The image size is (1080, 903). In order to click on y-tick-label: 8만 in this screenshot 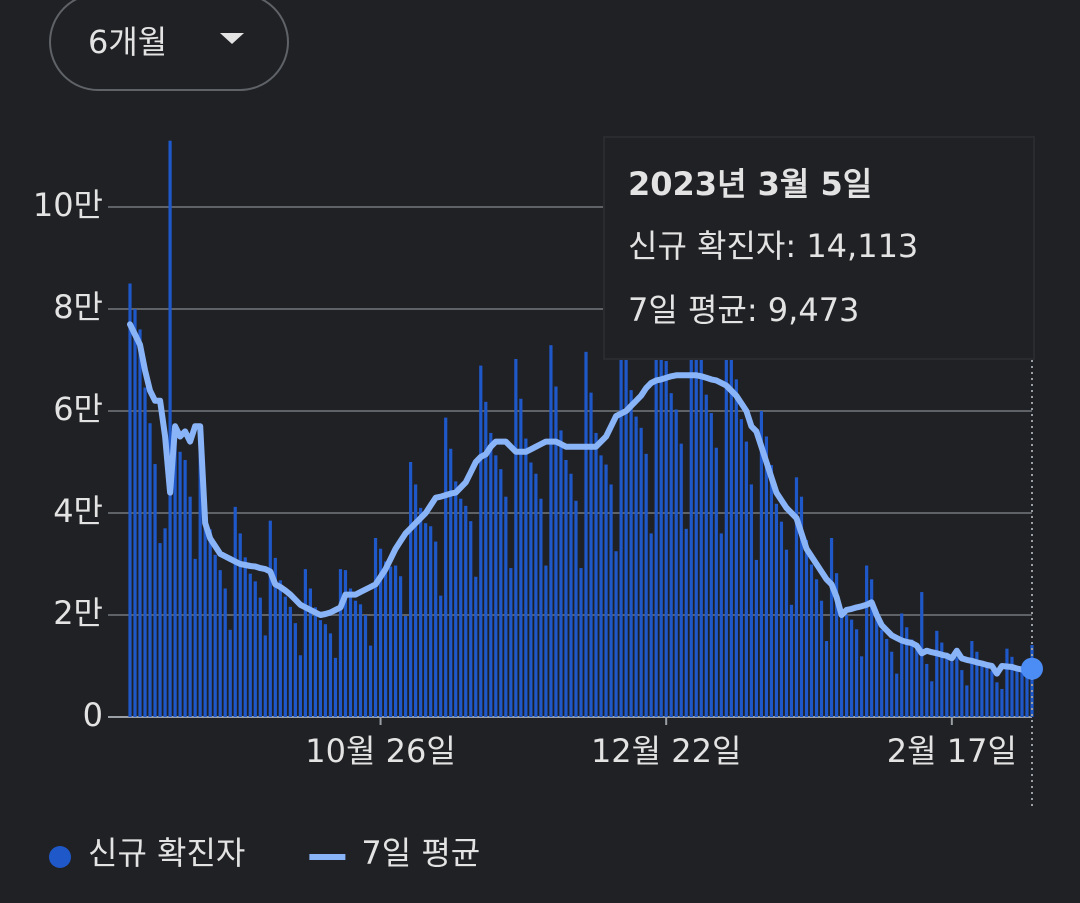, I will do `click(78, 307)`.